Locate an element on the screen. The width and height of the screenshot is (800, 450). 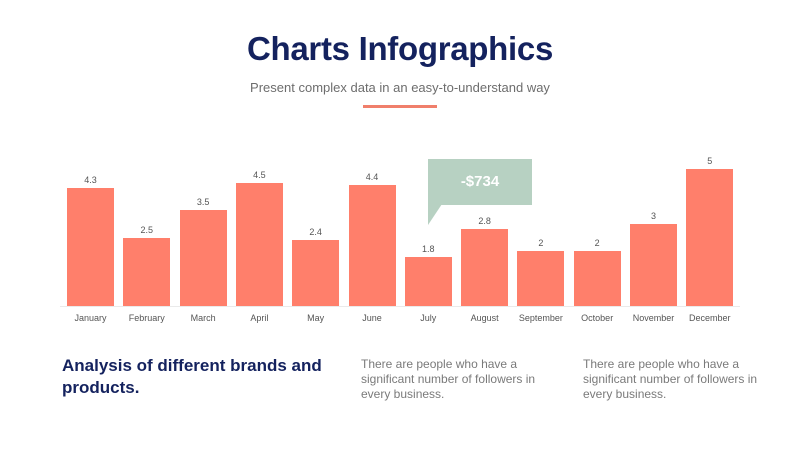
bar-value-label: 2.8 is located at coordinates (484, 221).